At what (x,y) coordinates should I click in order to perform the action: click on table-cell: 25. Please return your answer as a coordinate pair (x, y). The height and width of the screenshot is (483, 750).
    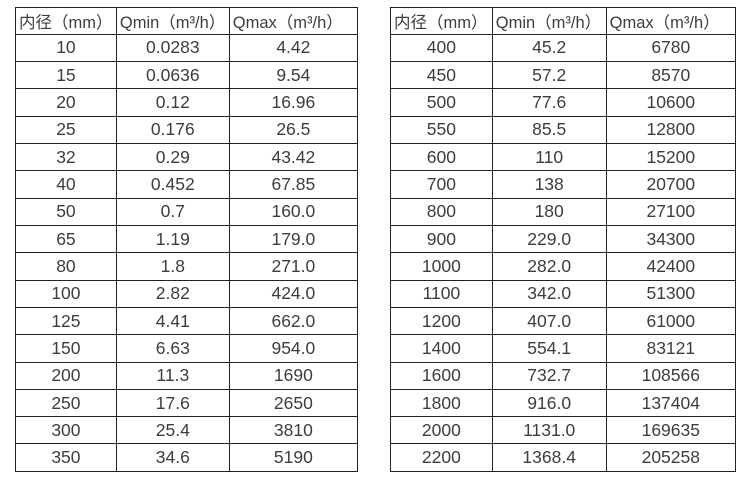
    Looking at the image, I should click on (66, 130).